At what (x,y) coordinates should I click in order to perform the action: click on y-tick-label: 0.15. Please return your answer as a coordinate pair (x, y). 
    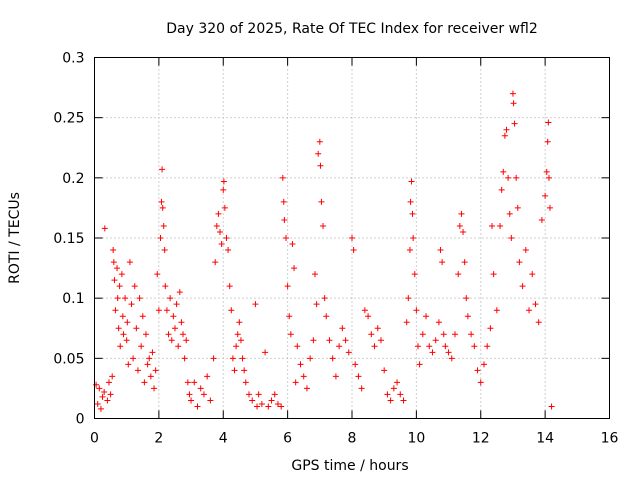
    Looking at the image, I should click on (68, 239).